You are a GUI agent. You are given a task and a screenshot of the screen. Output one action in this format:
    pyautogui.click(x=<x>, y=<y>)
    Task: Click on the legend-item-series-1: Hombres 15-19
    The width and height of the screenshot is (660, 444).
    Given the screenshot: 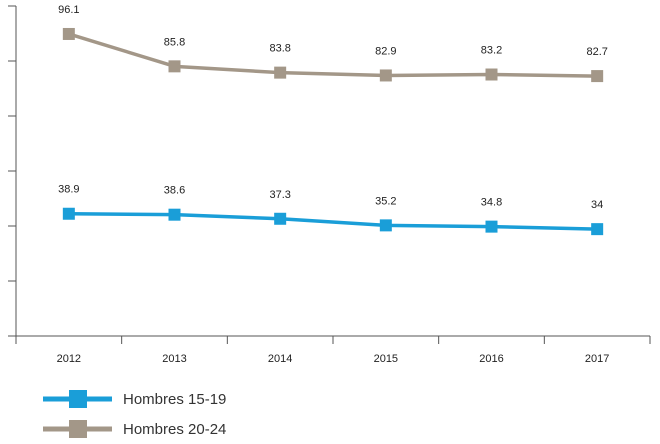 What is the action you would take?
    pyautogui.click(x=133, y=399)
    